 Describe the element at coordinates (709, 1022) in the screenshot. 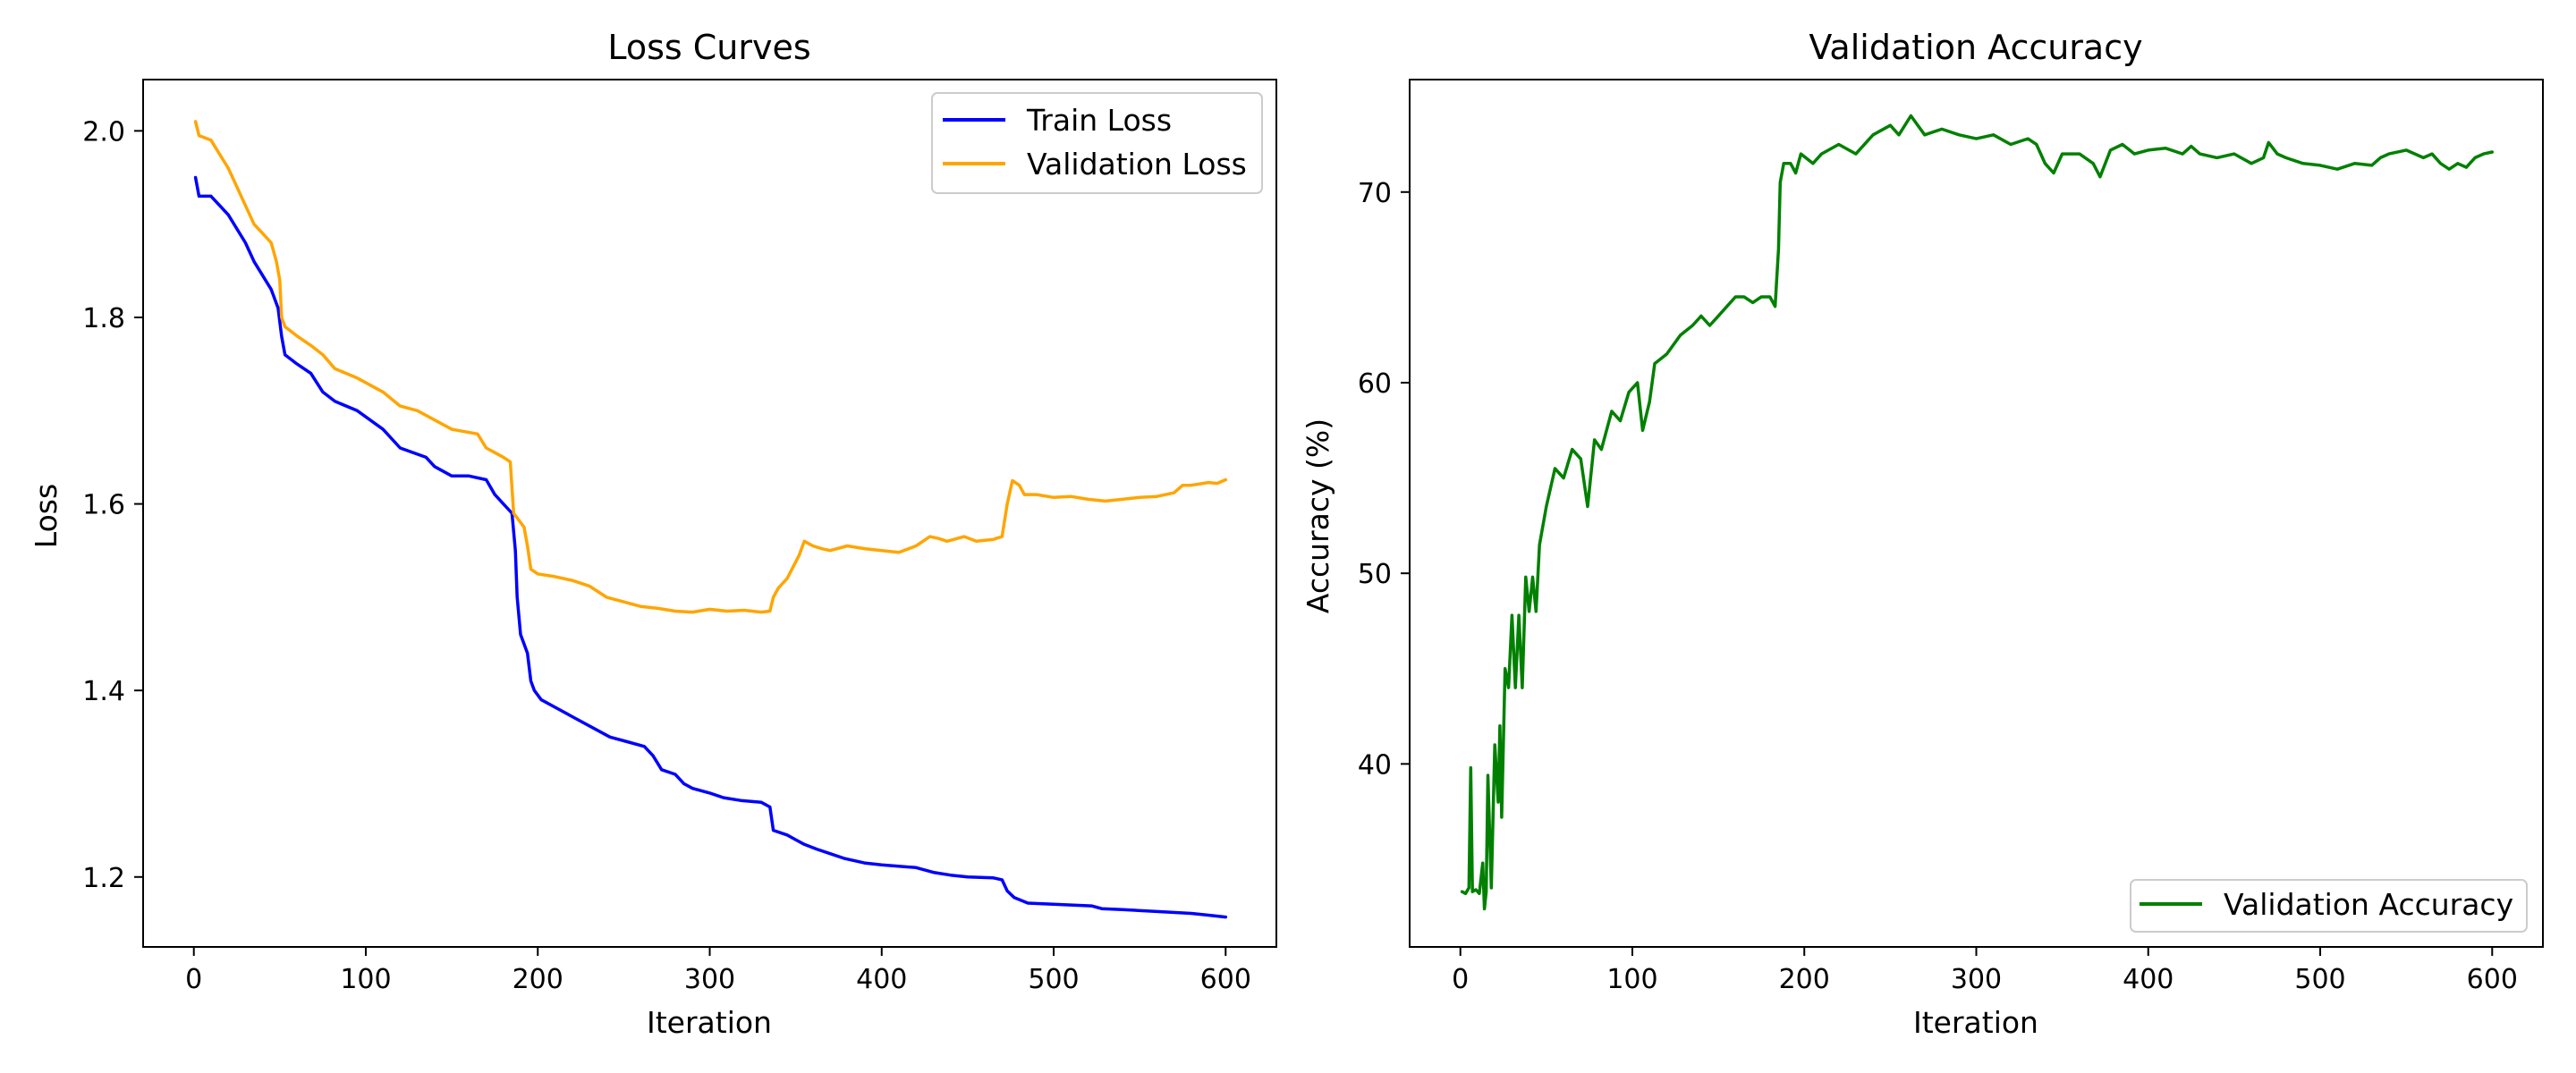

I see `loss-x-axis-label: Iteration` at that location.